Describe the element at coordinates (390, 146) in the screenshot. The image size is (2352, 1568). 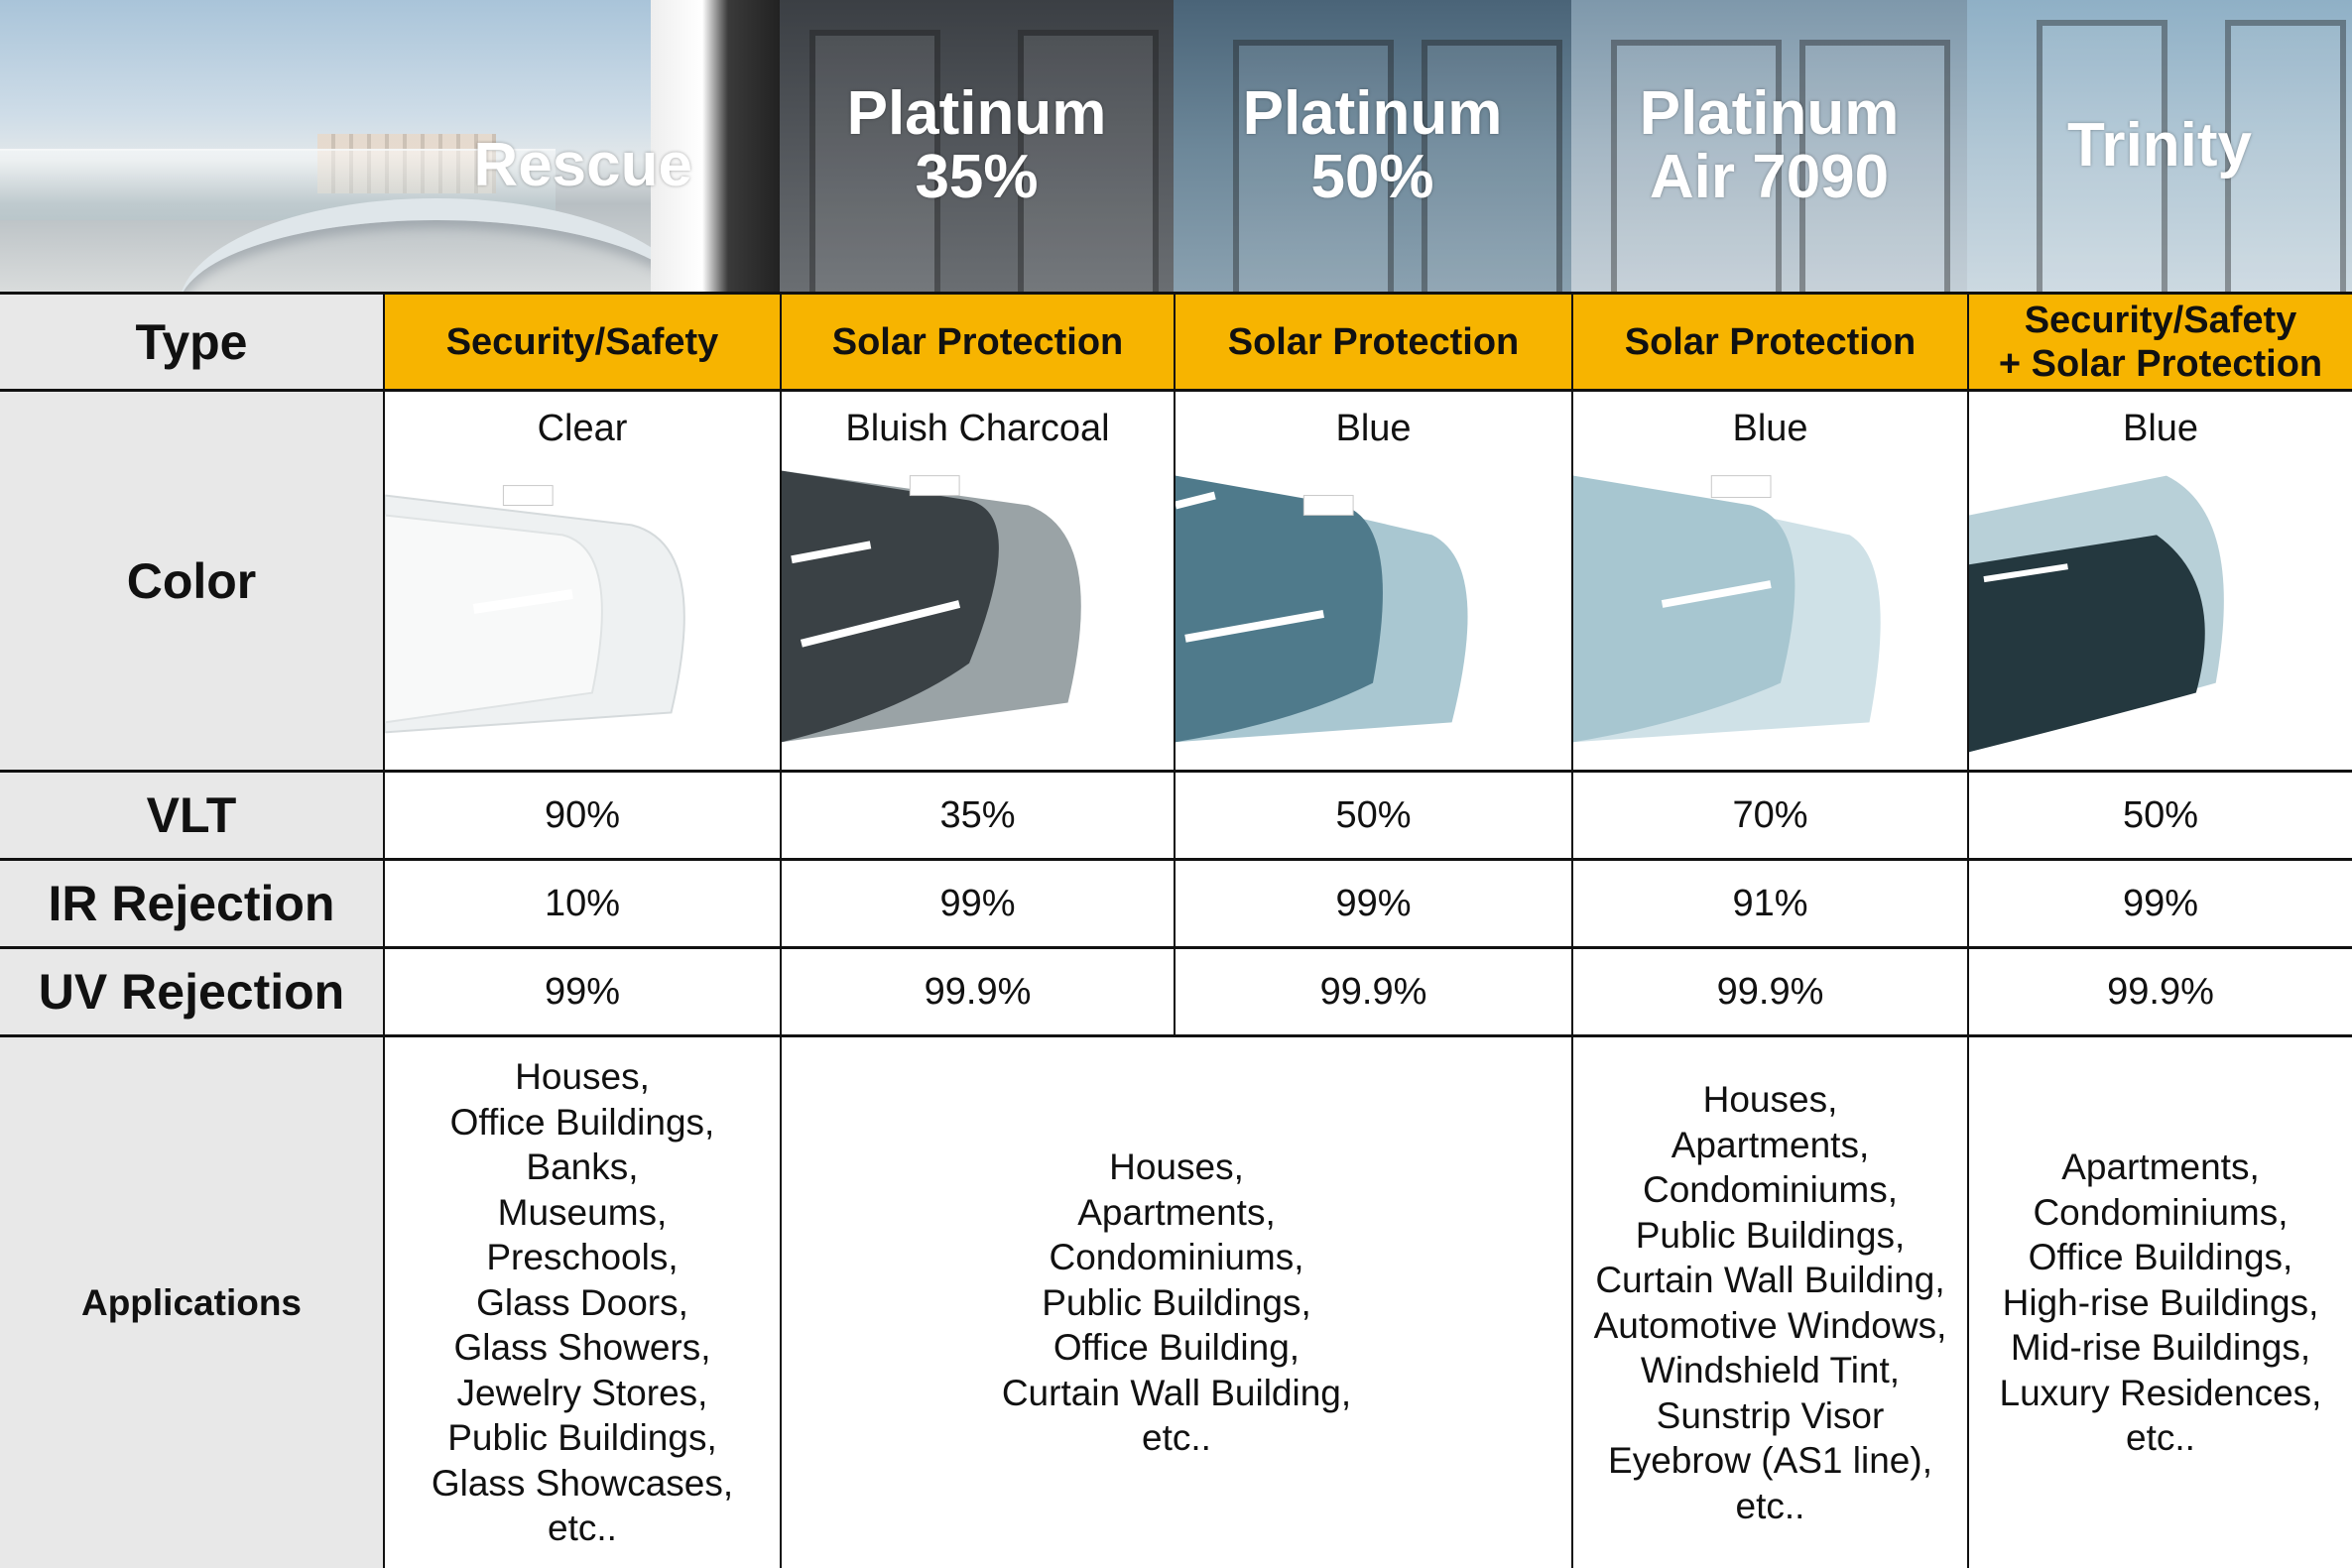
I see `header-rescue: Rescue` at that location.